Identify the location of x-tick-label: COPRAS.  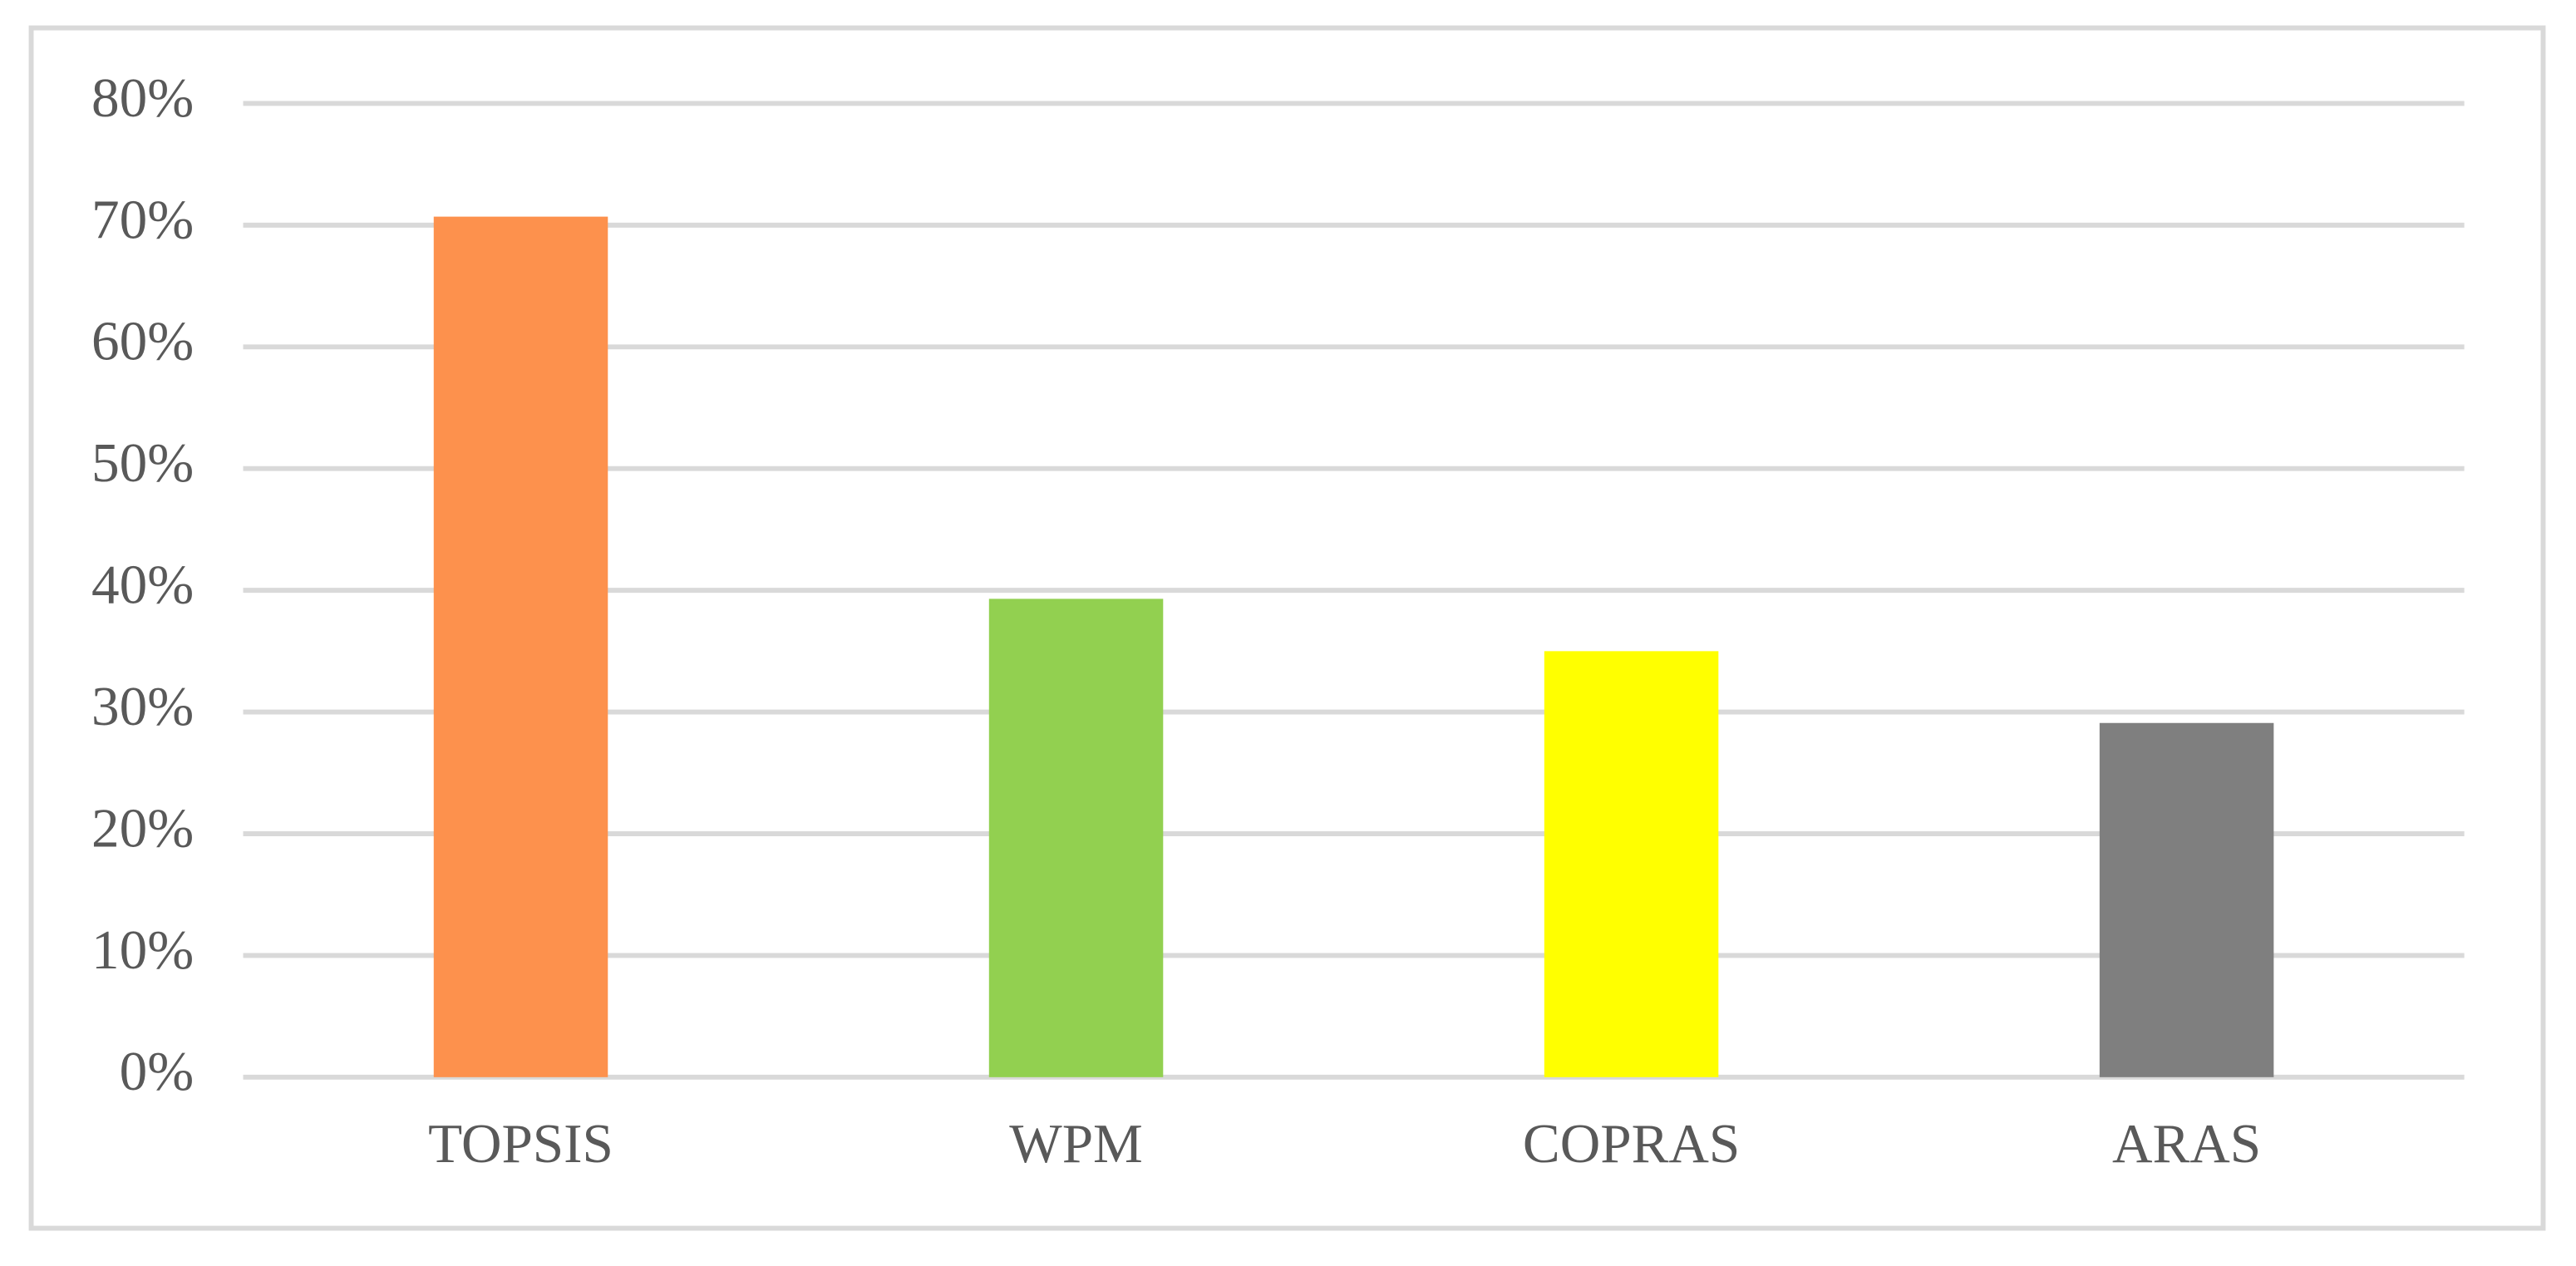
(1631, 1143).